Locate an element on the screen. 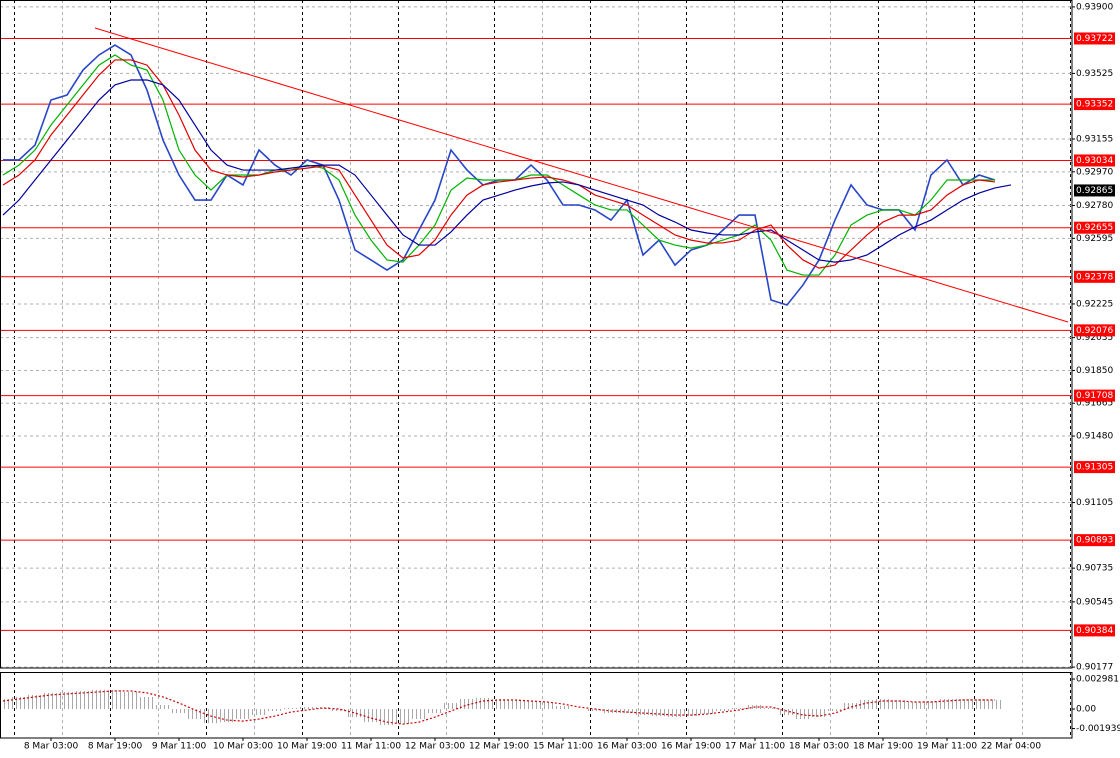 The width and height of the screenshot is (1120, 758). oscillator-pane is located at coordinates (501, 707).